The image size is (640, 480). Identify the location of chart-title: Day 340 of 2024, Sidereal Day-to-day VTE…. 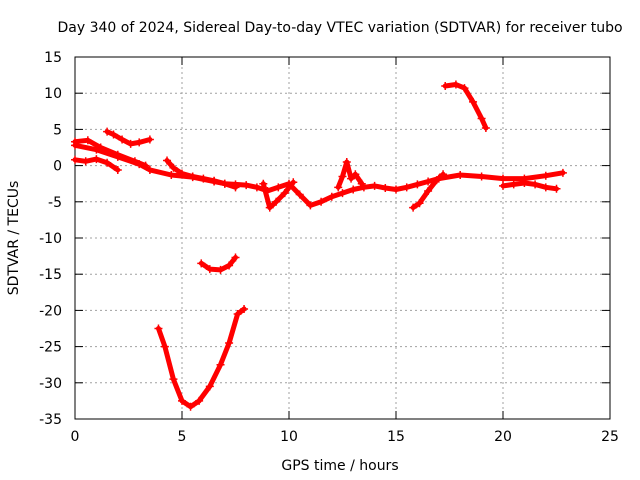
(339, 28).